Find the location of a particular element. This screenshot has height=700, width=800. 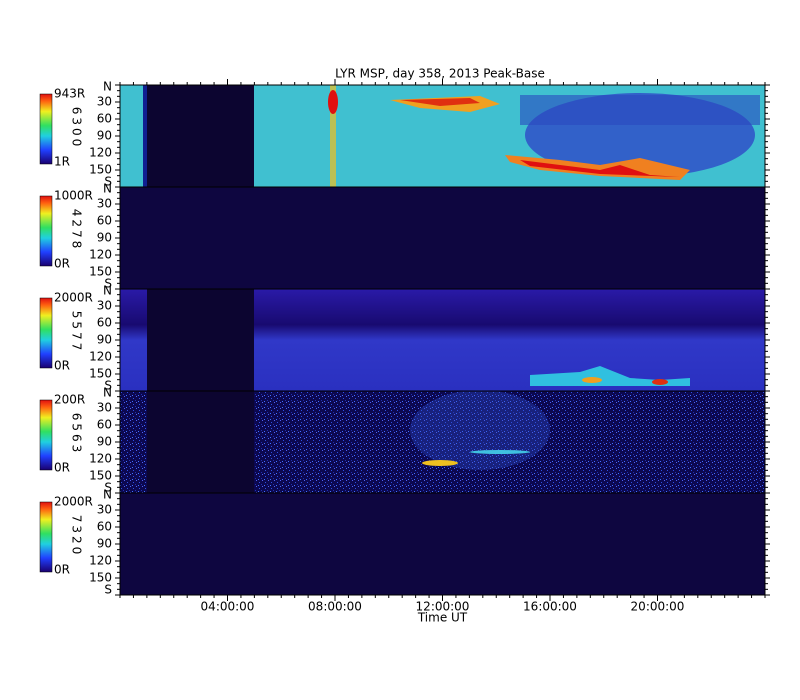

wavelength: 5577 is located at coordinates (77, 332).